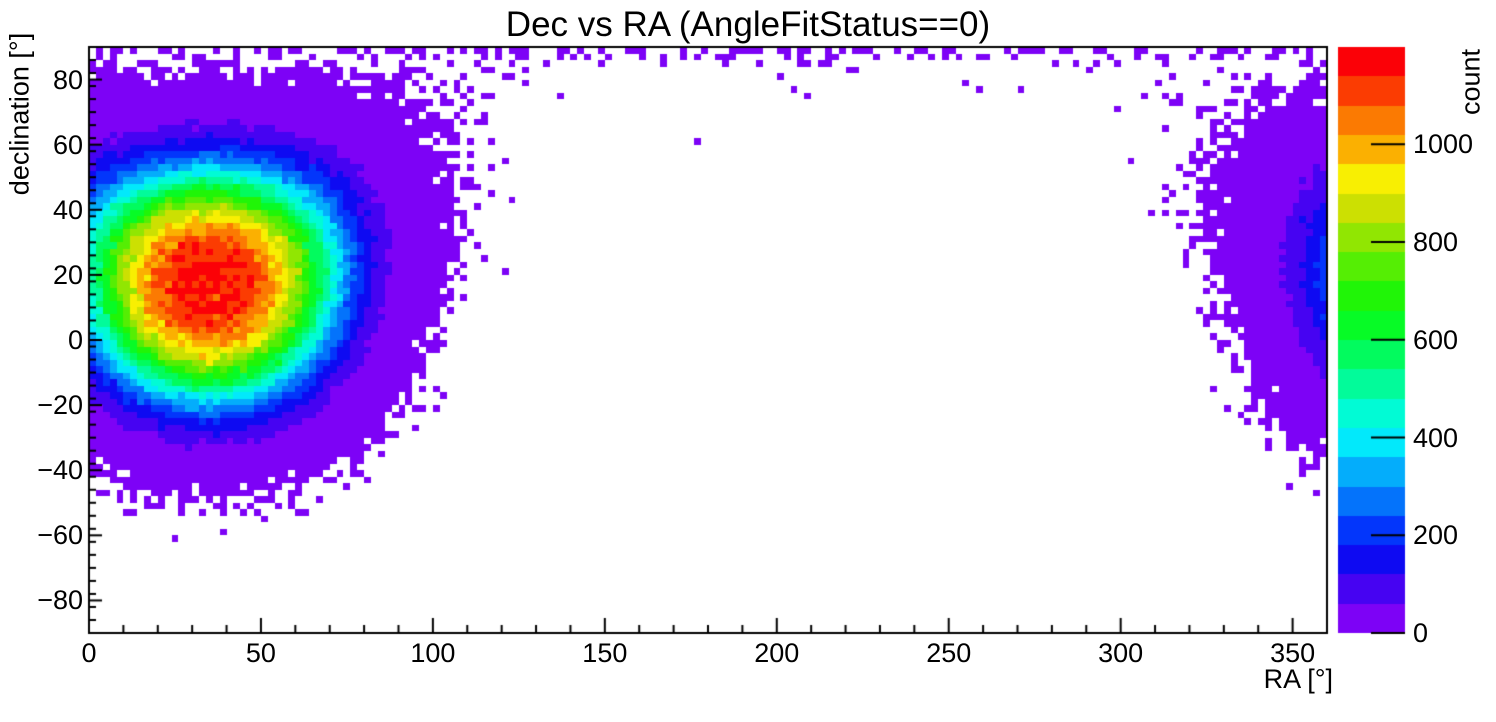 The height and width of the screenshot is (722, 1496). Describe the element at coordinates (1436, 437) in the screenshot. I see `z-tick-label-400: 400` at that location.